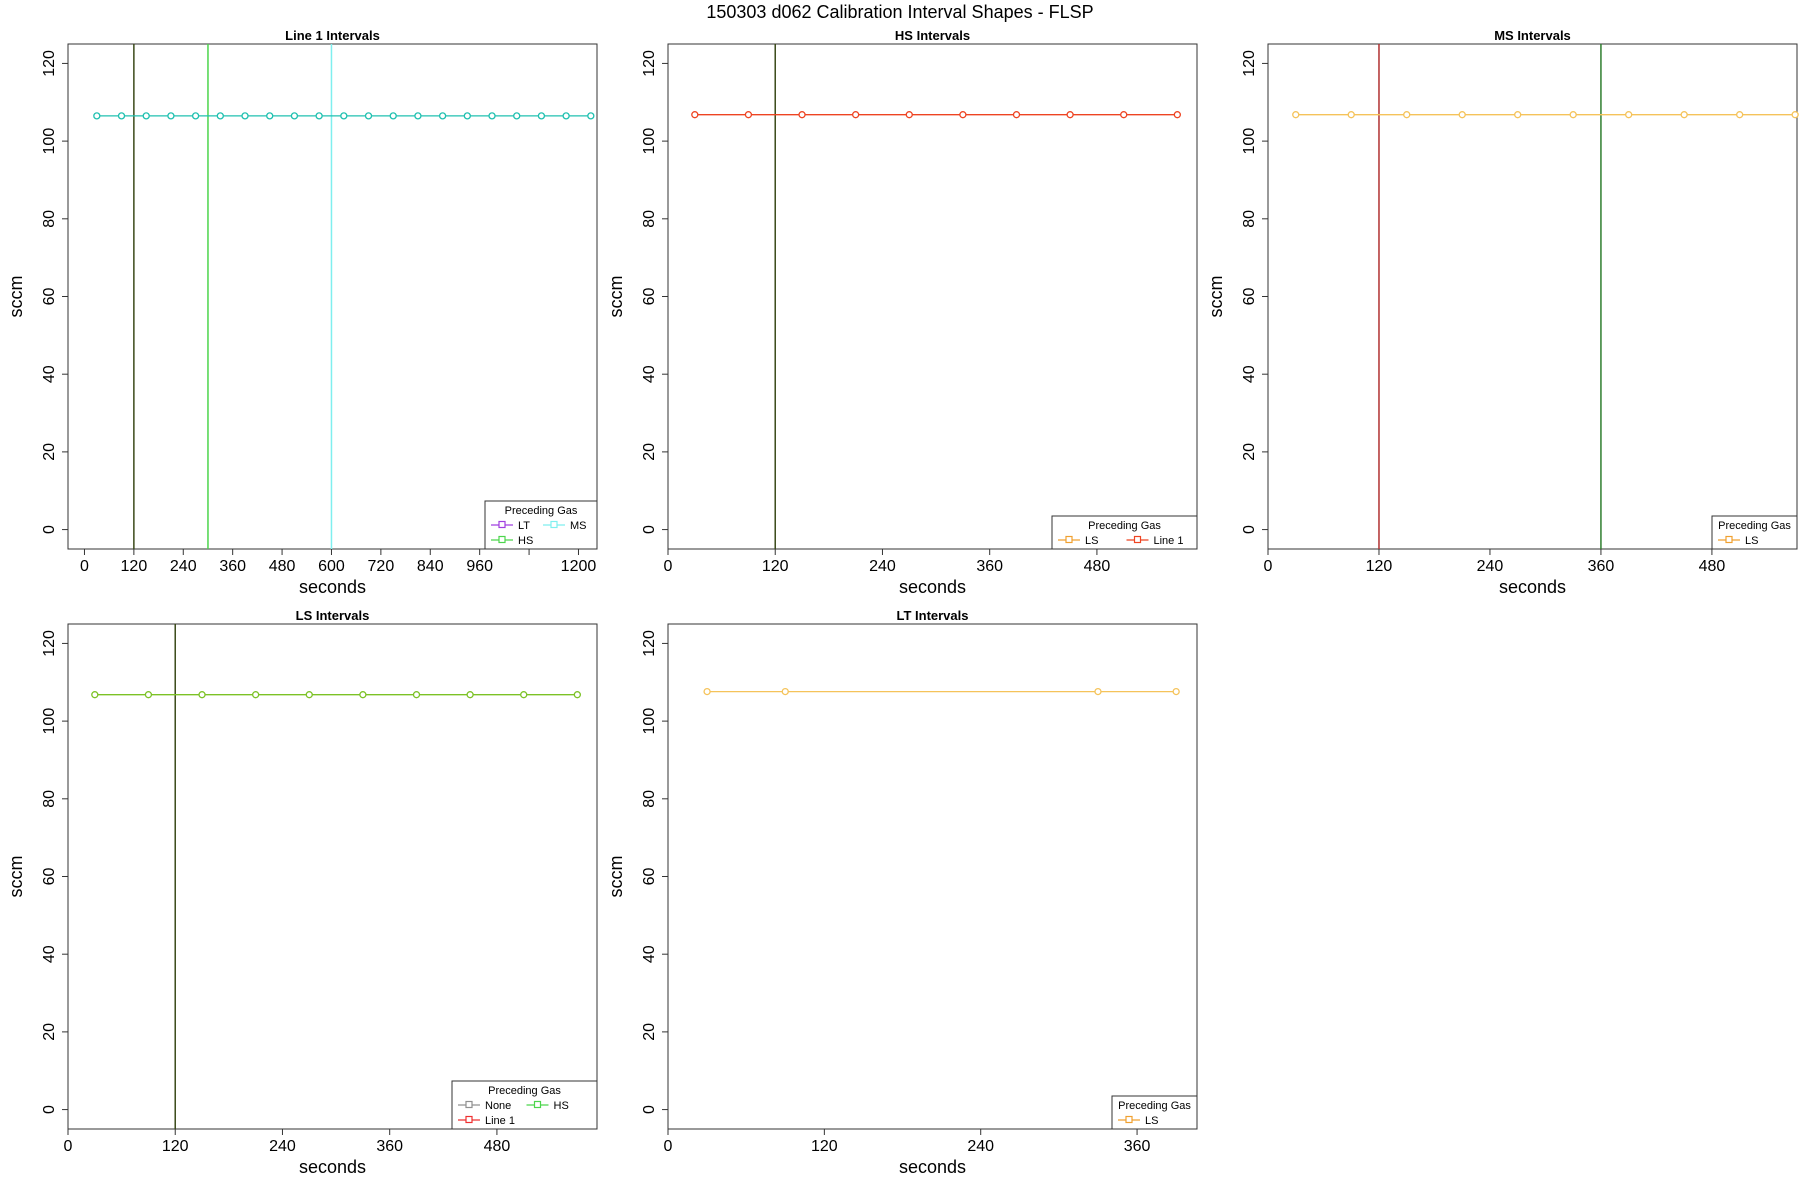 The image size is (1800, 1200). I want to click on chart4-ytick-label: 20, so click(649, 1032).